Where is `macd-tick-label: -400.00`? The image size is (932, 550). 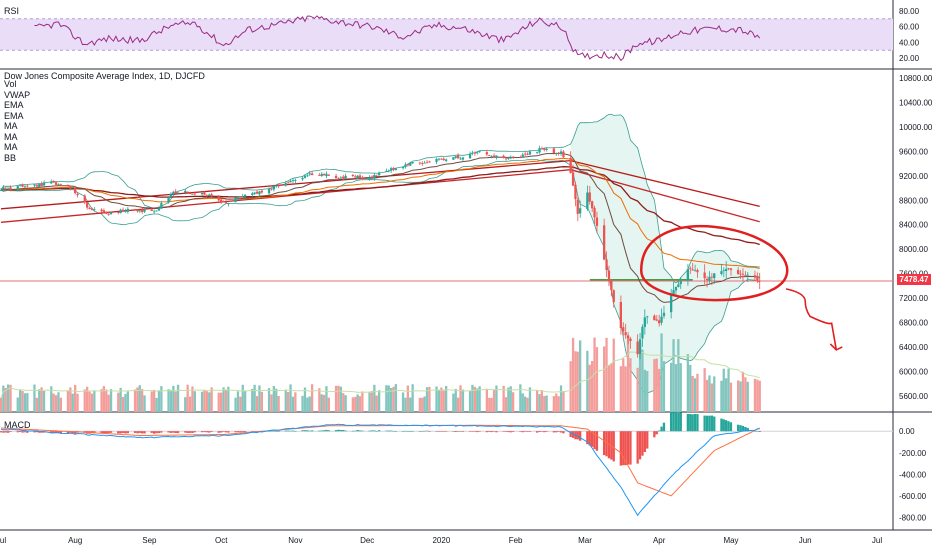 macd-tick-label: -400.00 is located at coordinates (913, 474).